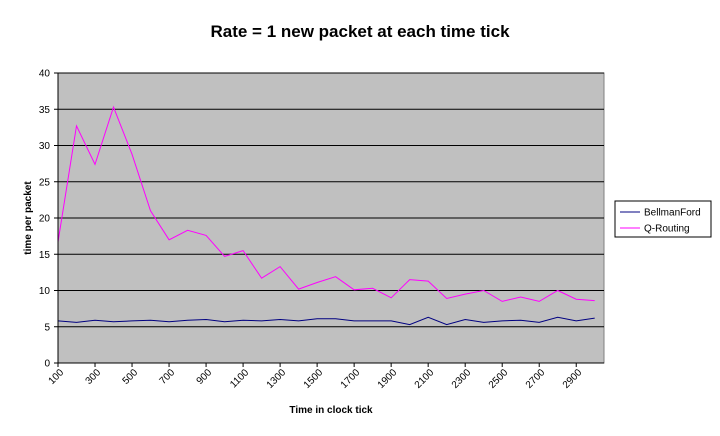 This screenshot has width=720, height=436. I want to click on y-tick-label: 35, so click(45, 110).